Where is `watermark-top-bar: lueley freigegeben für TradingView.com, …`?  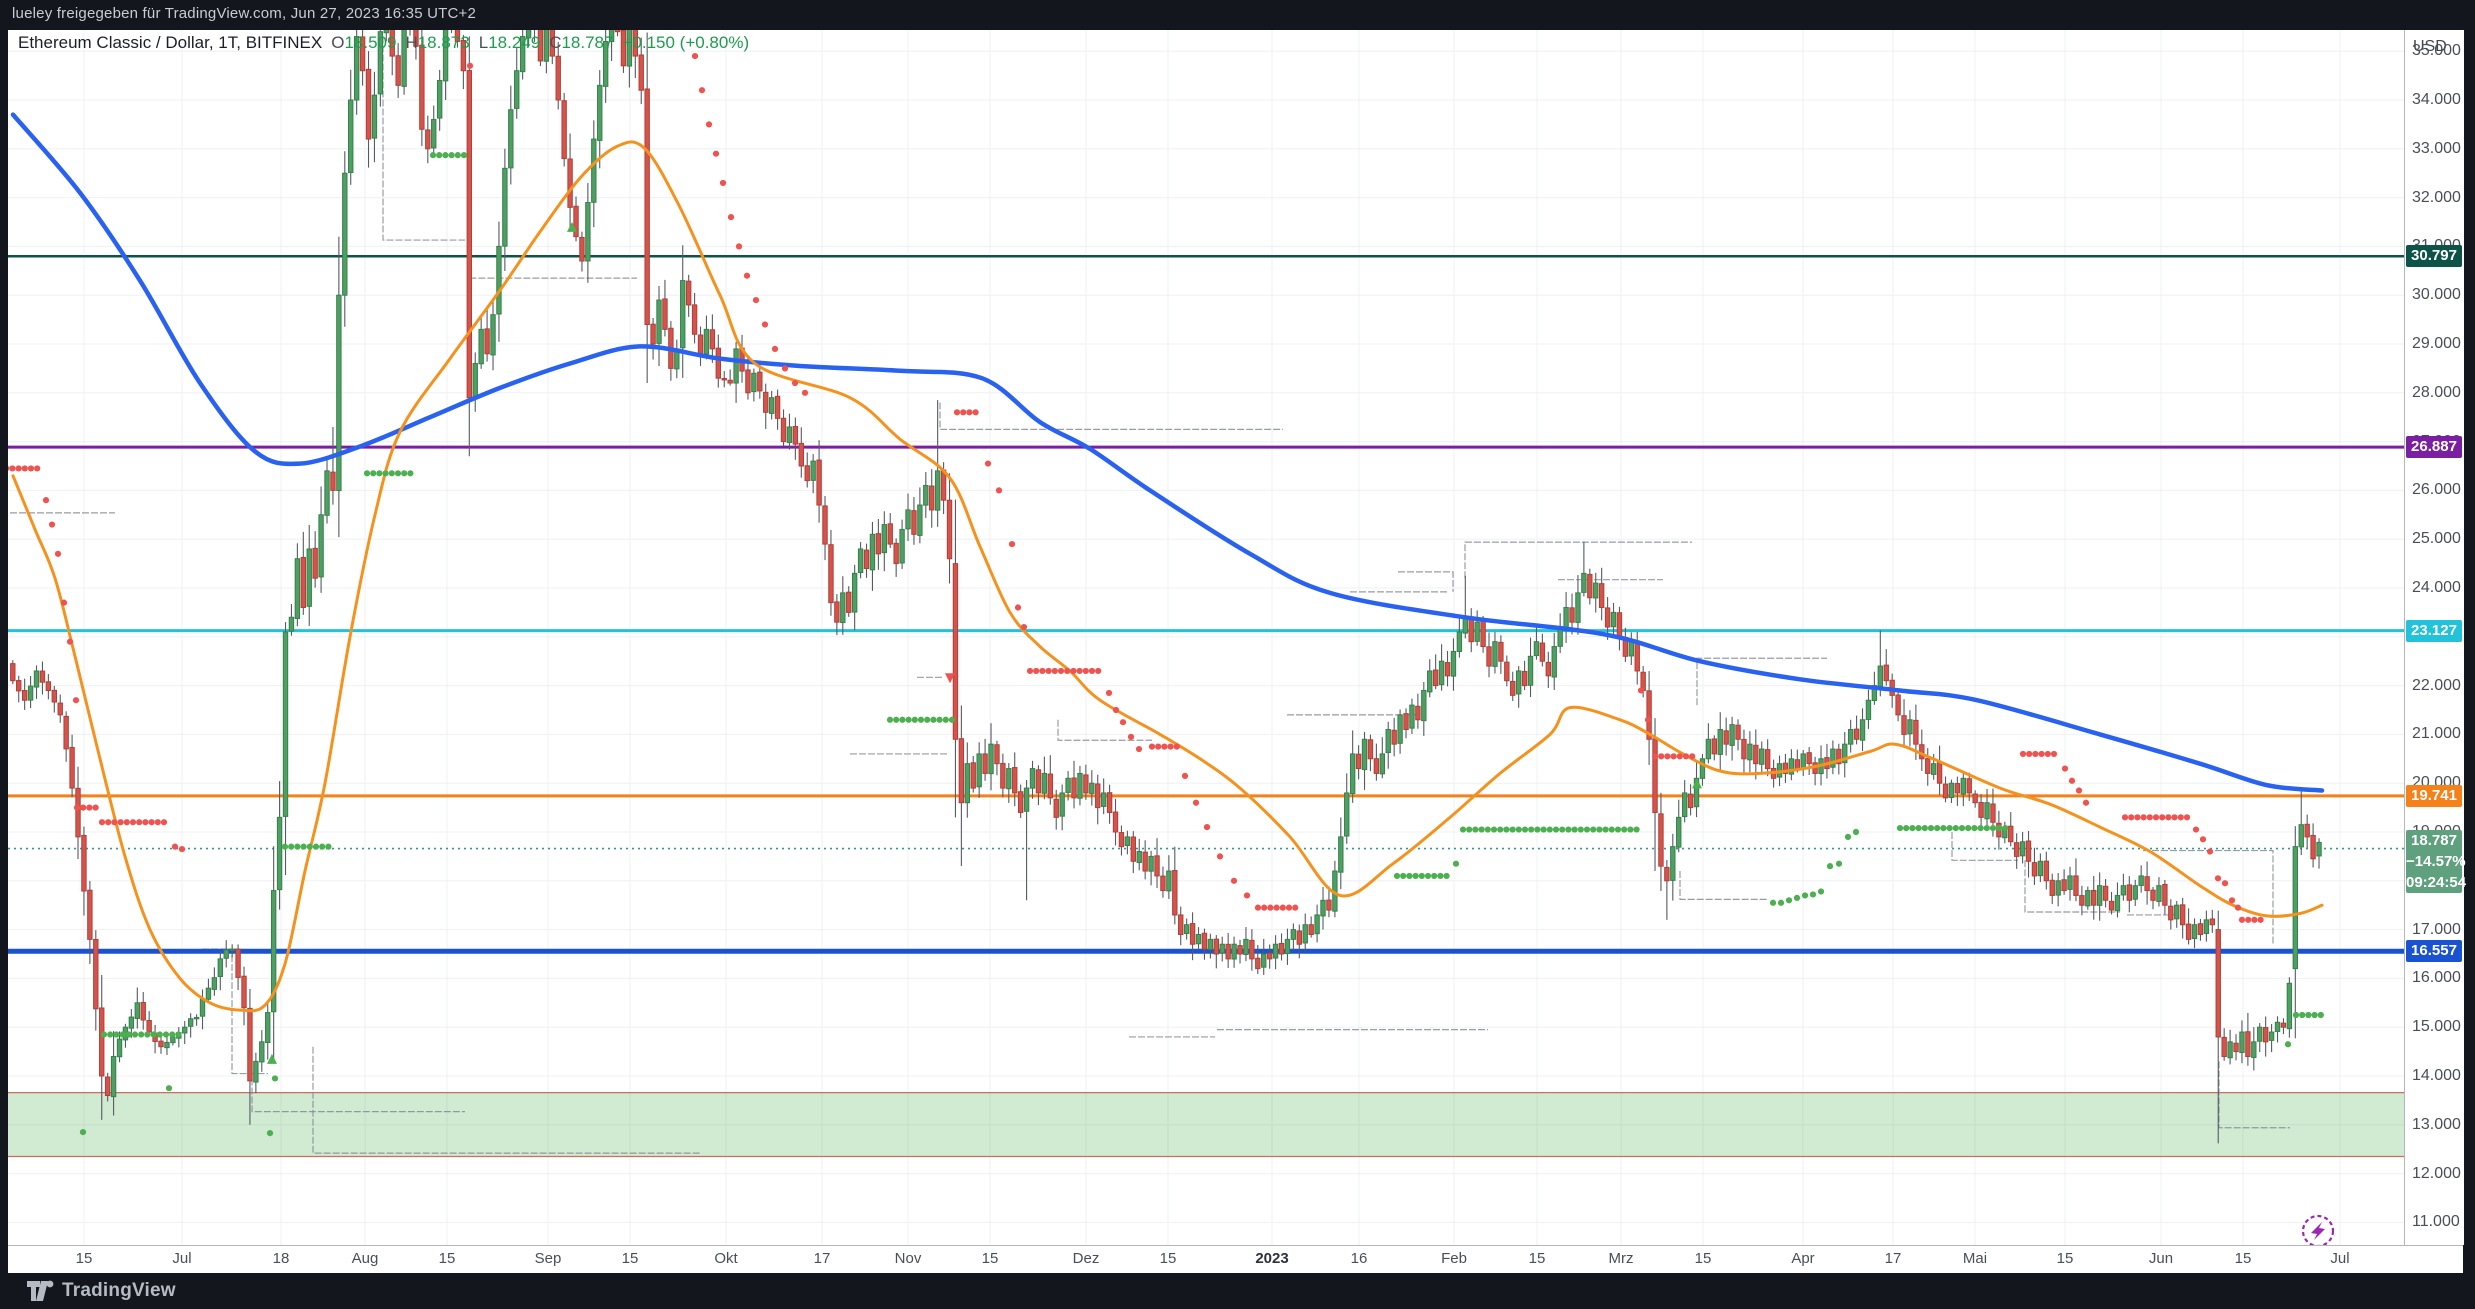 watermark-top-bar: lueley freigegeben für TradingView.com, … is located at coordinates (1237, 15).